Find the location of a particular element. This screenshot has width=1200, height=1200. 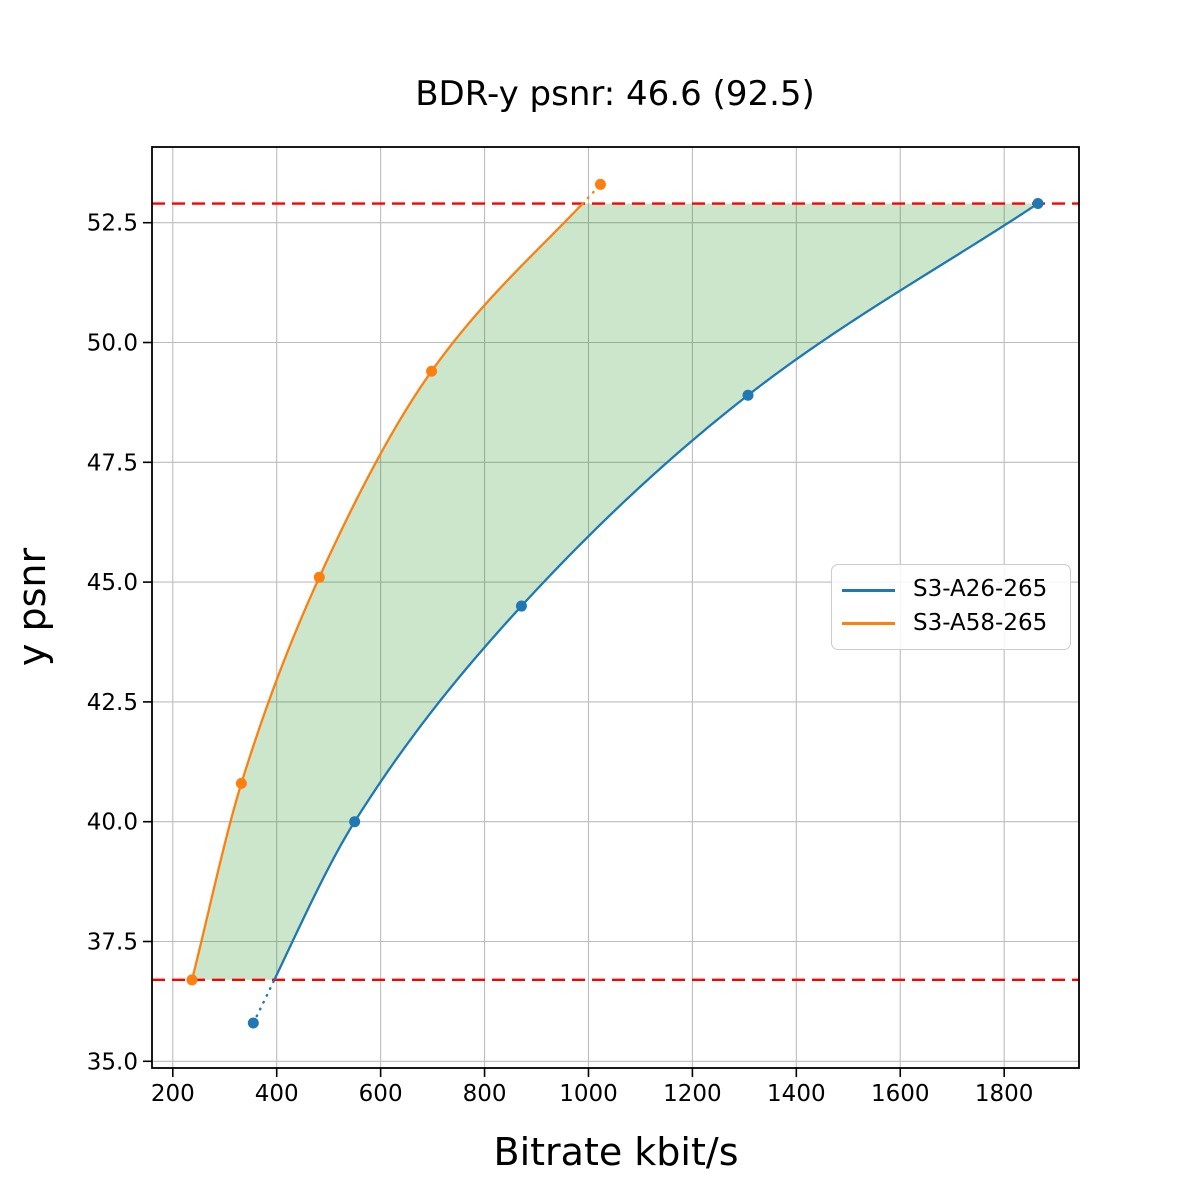

x-tick-label: 800 is located at coordinates (485, 1094).